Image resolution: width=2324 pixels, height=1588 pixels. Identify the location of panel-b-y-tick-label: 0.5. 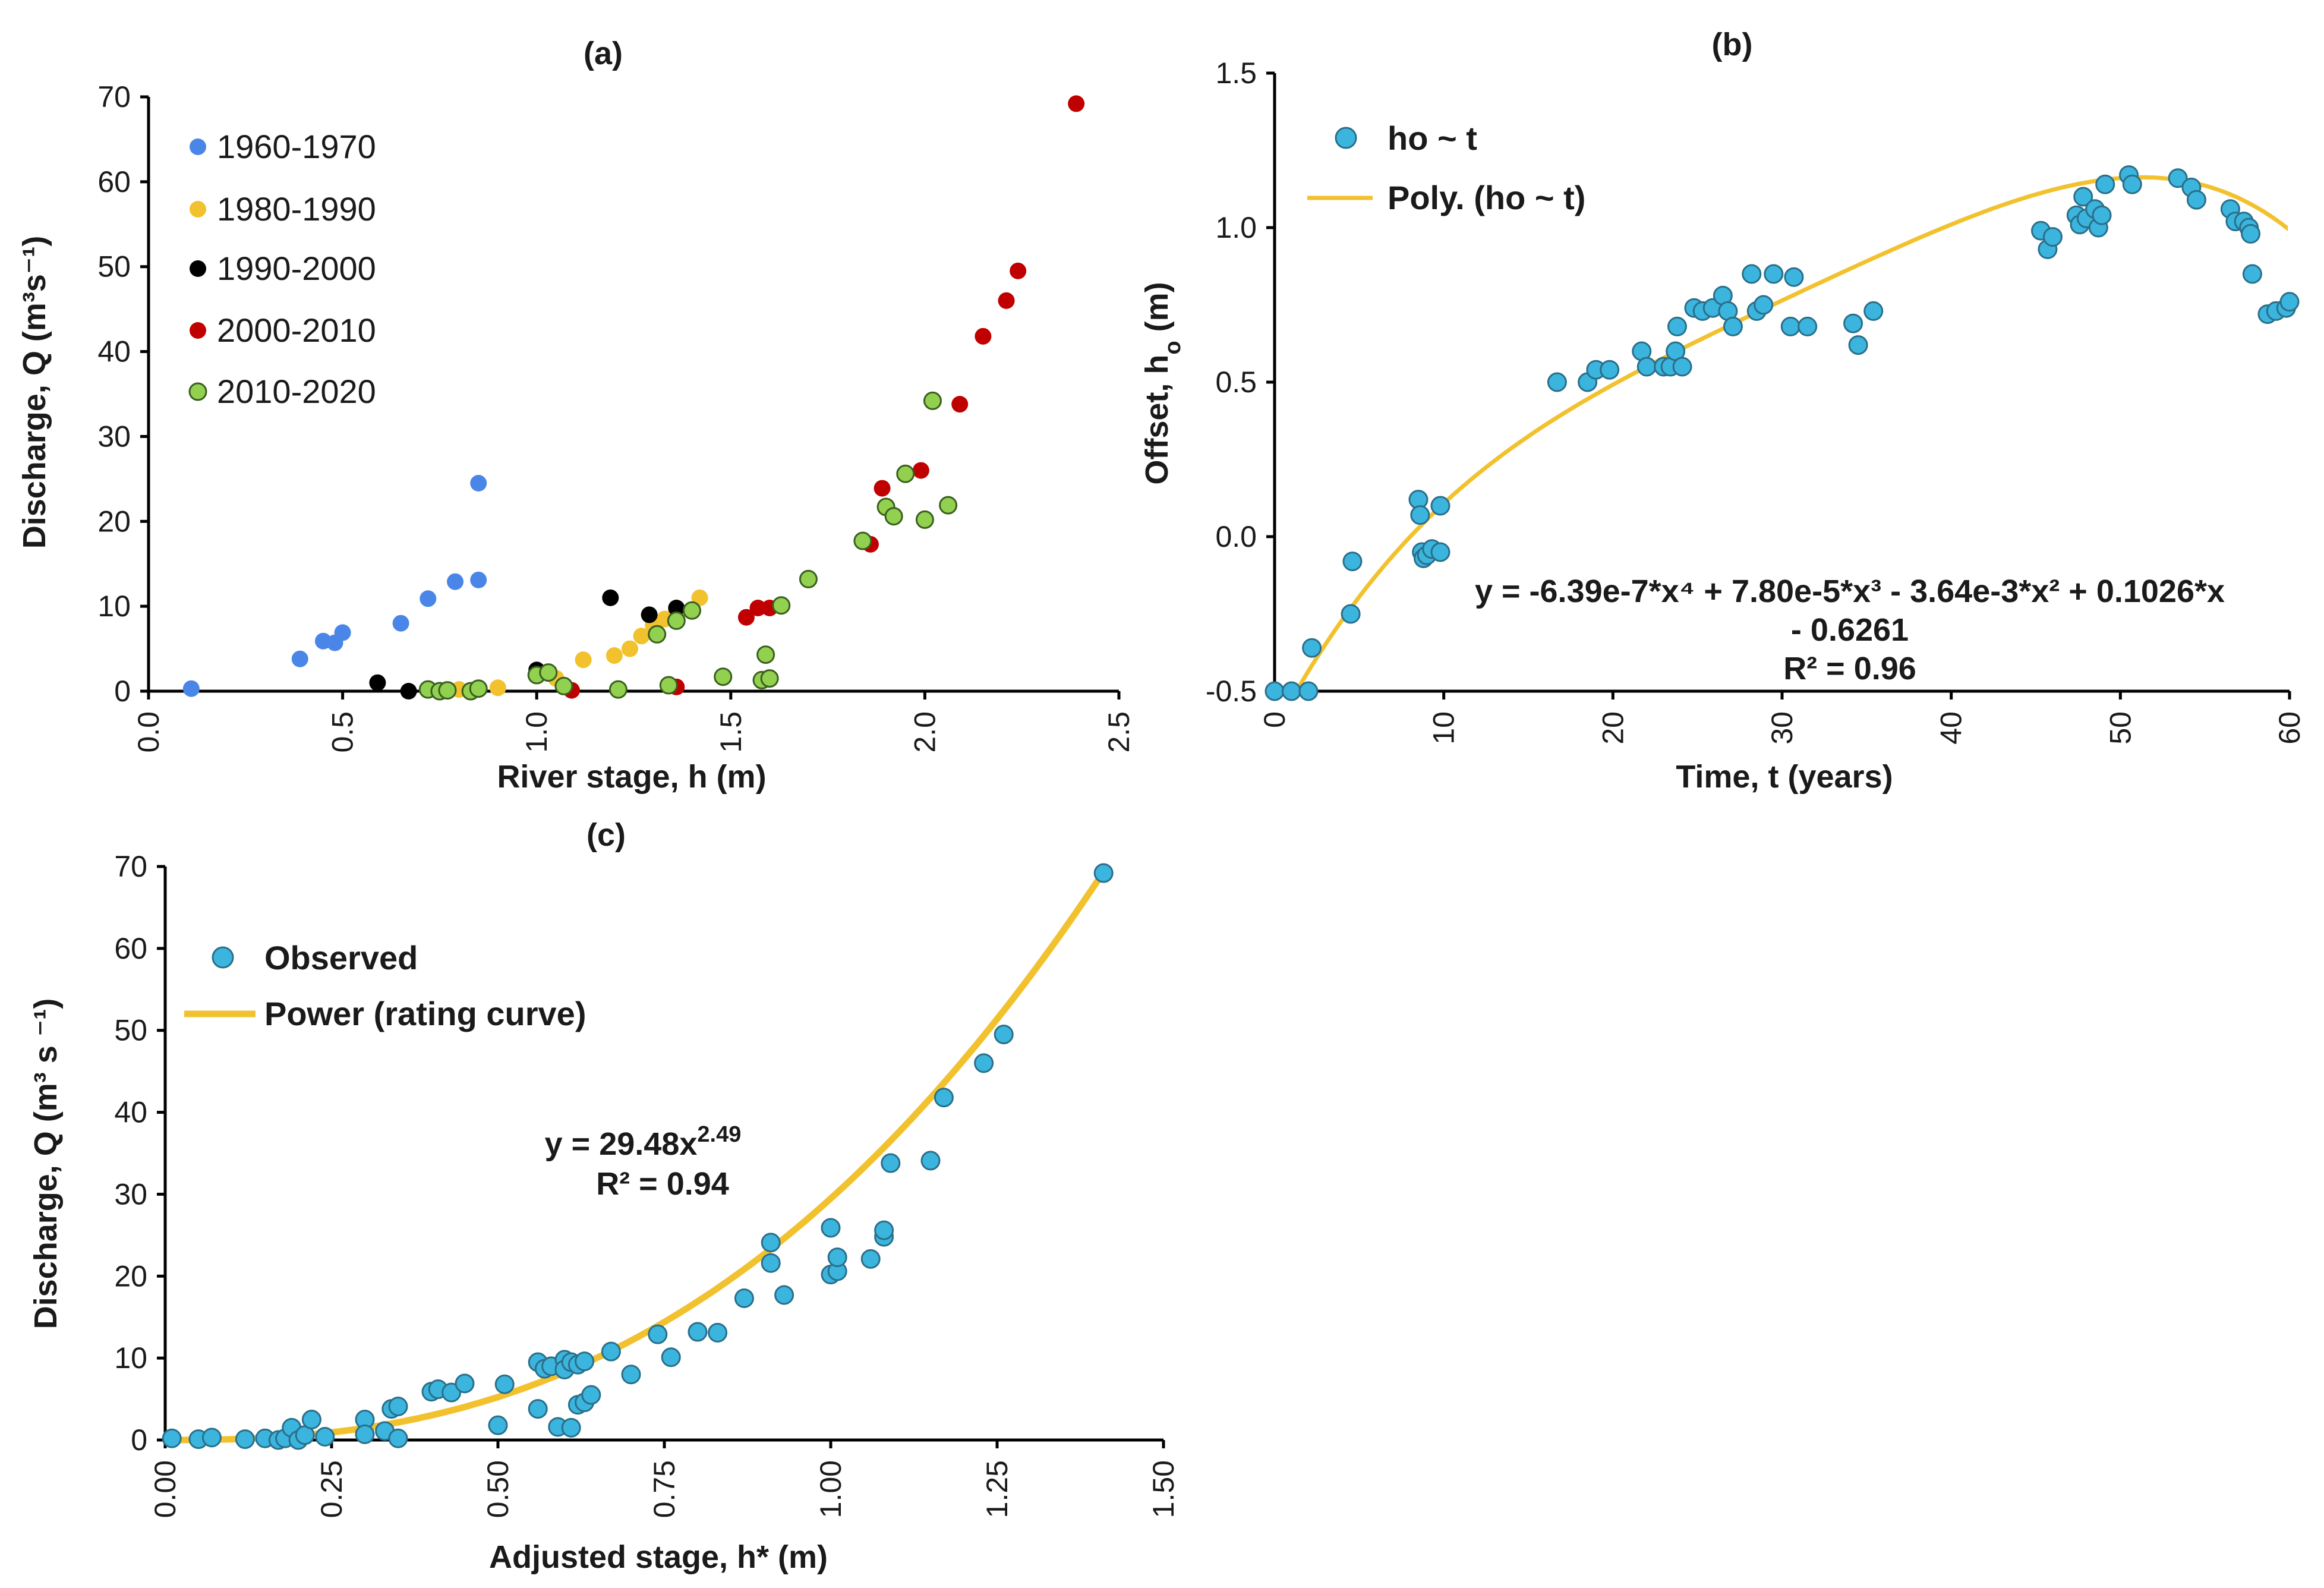
(1236, 382).